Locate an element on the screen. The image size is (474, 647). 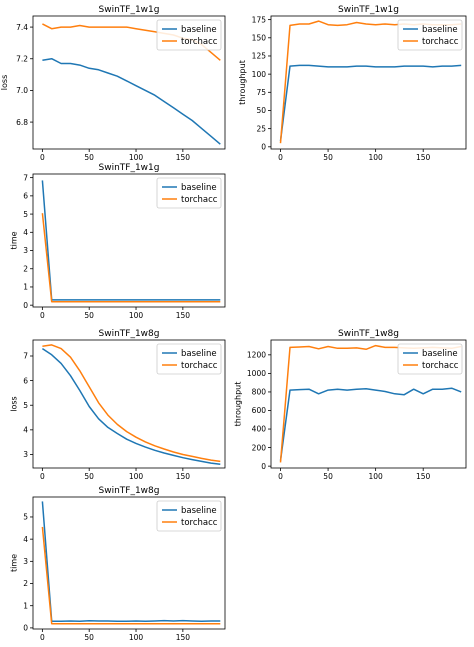
y-tick-label: 125 is located at coordinates (259, 56).